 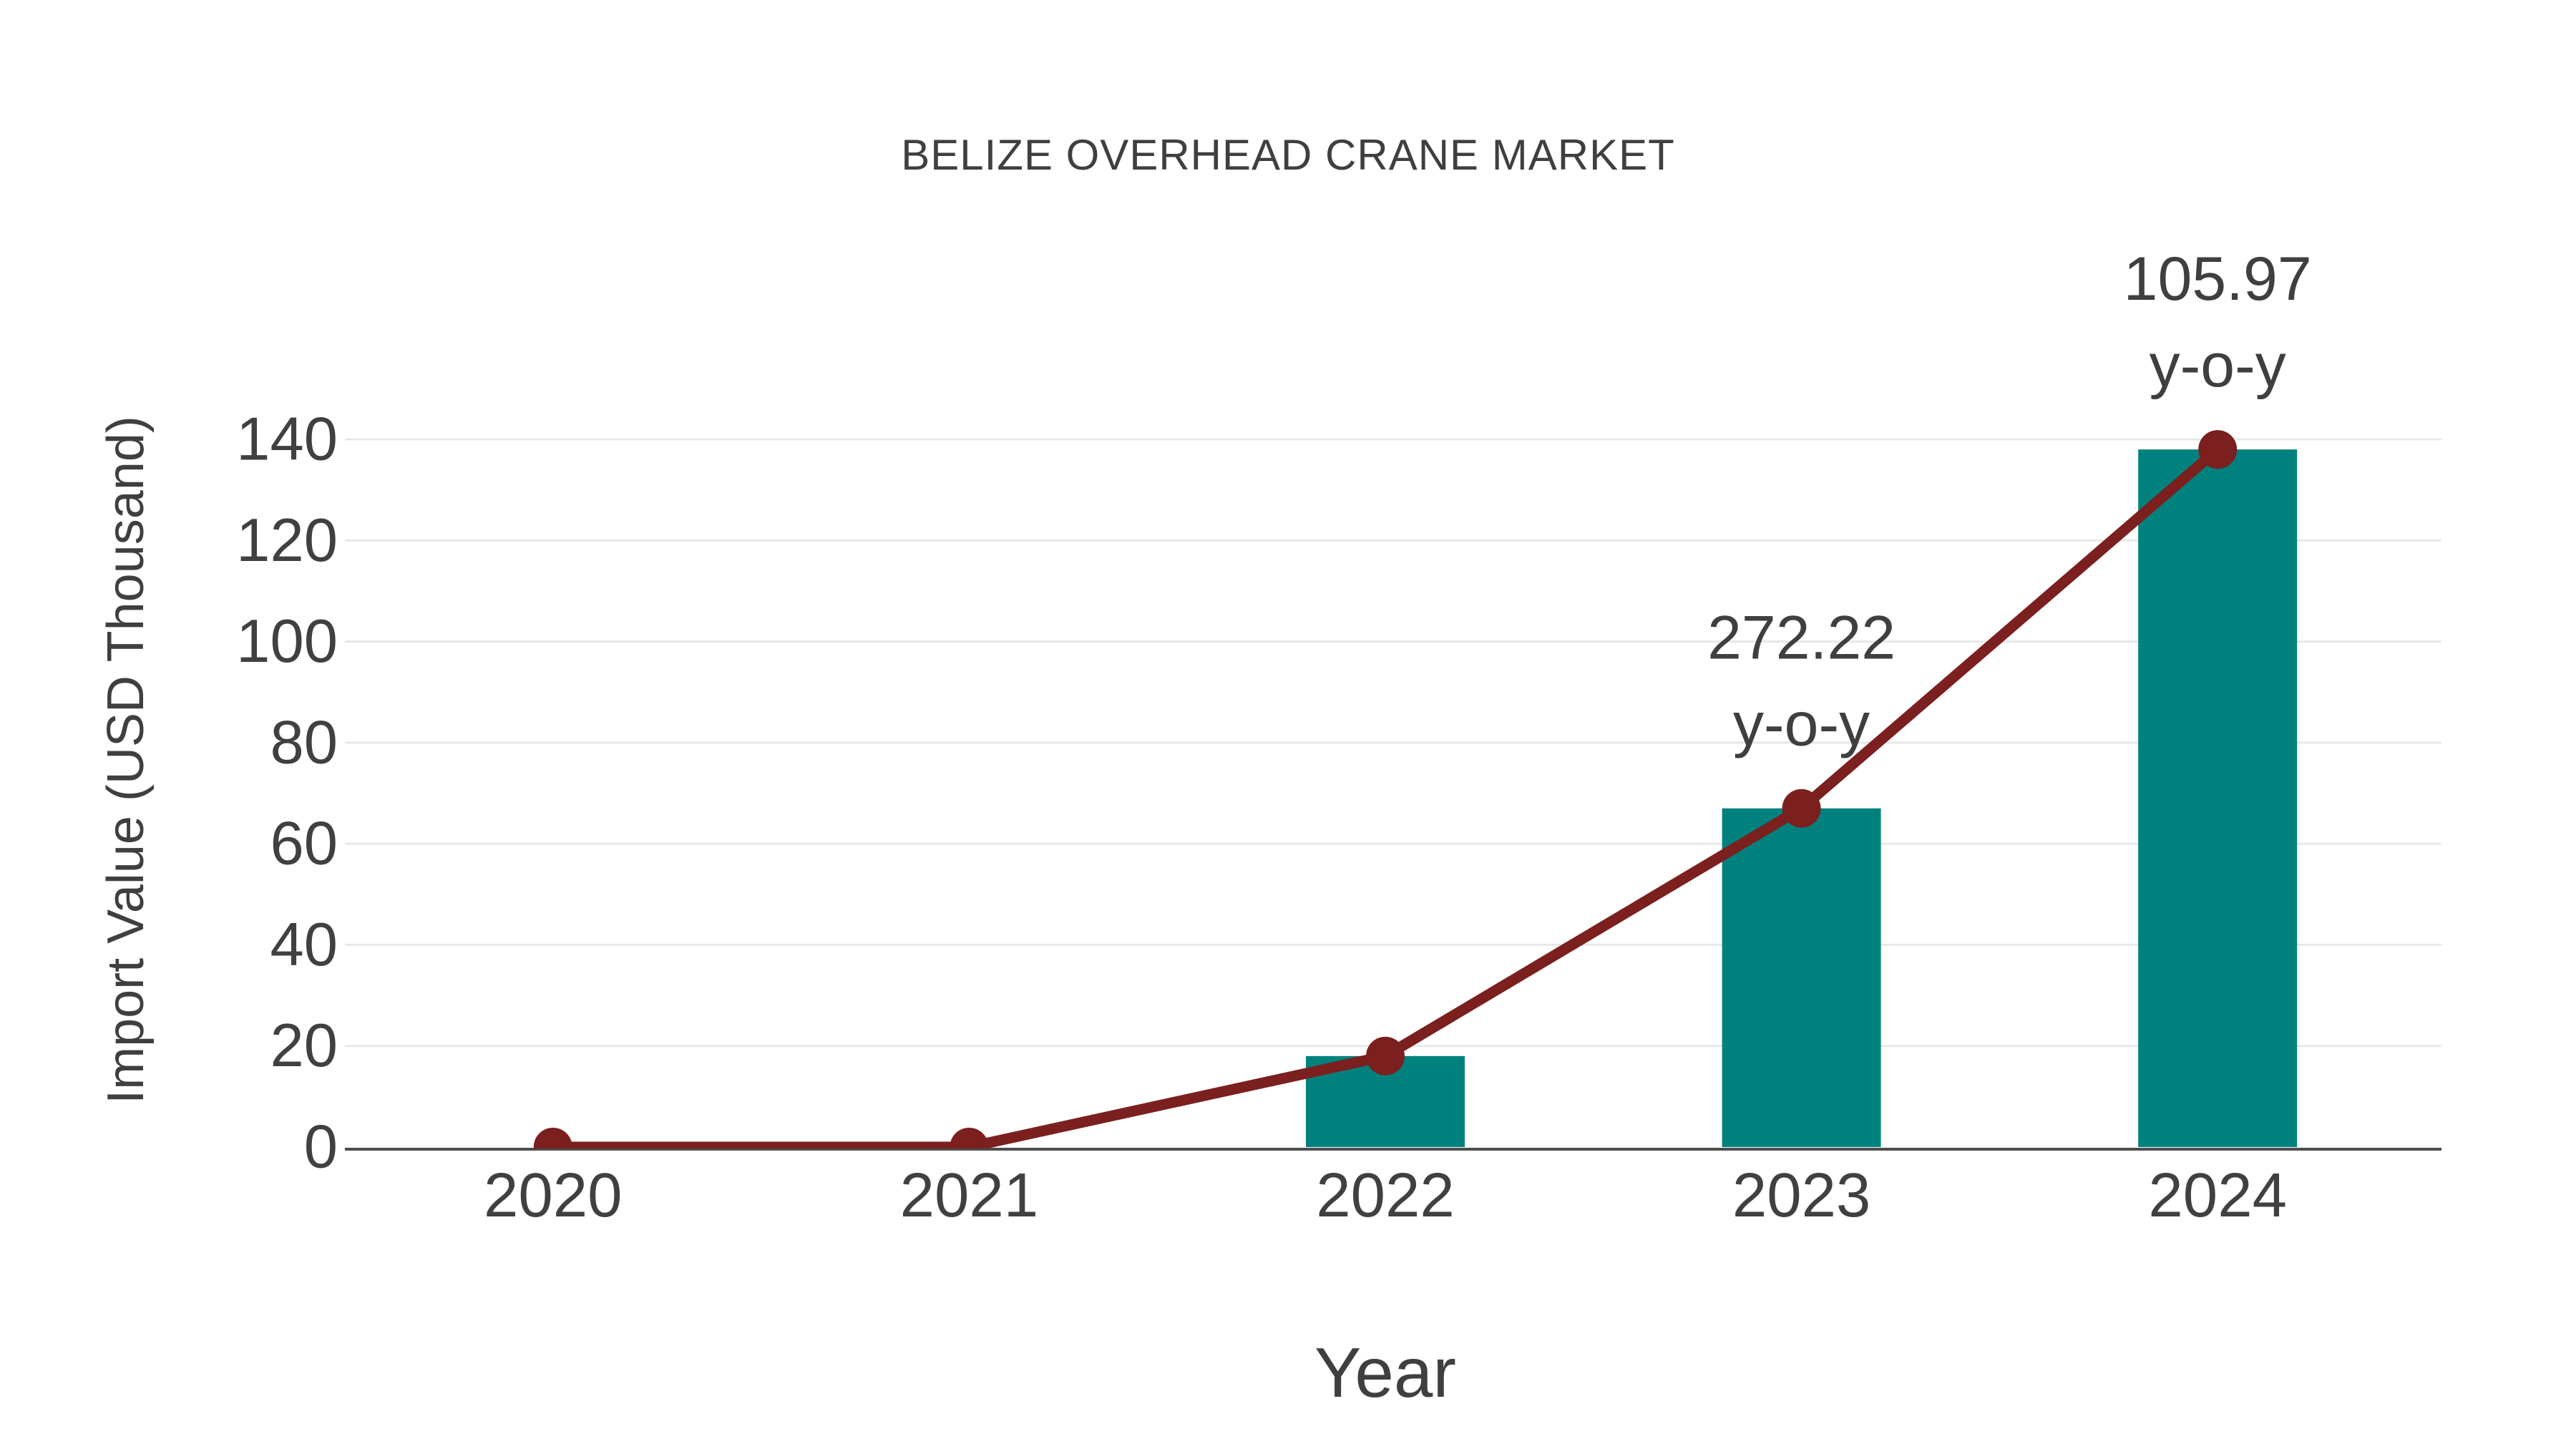 What do you see at coordinates (1288, 155) in the screenshot?
I see `chart-title: BELIZE OVERHEAD CRANE MARKET` at bounding box center [1288, 155].